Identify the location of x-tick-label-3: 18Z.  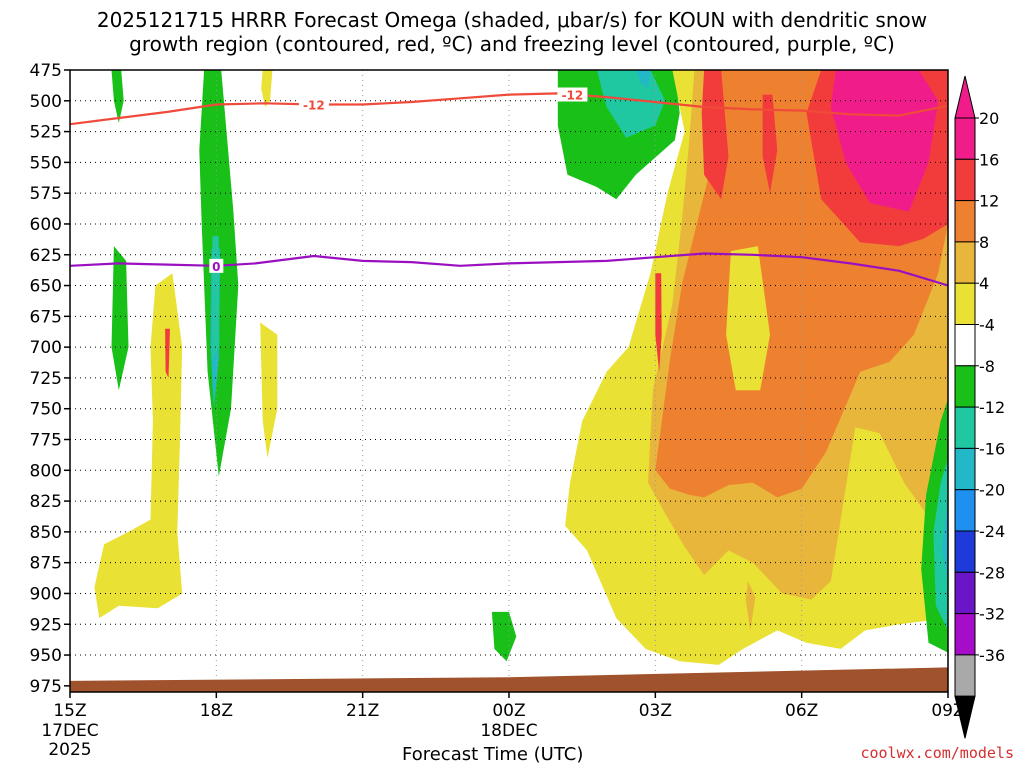
(216, 711).